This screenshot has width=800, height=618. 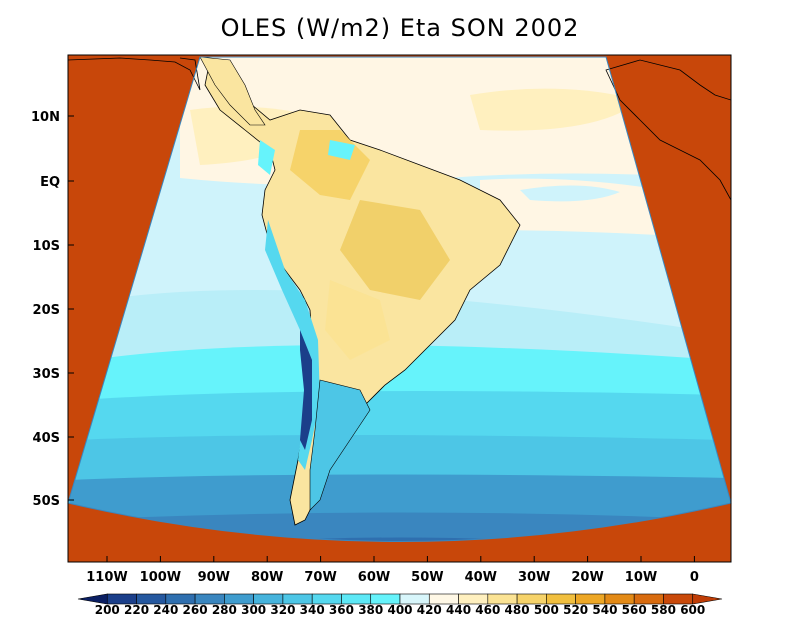 I want to click on lat-label: 10N, so click(x=45, y=117).